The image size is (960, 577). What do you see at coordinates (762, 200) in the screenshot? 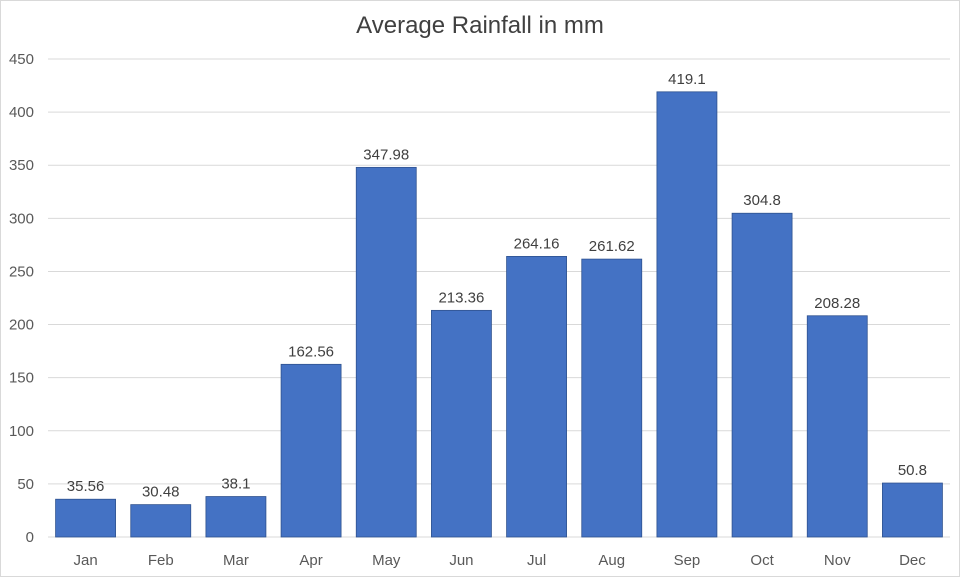
I see `data-label: 304.8` at bounding box center [762, 200].